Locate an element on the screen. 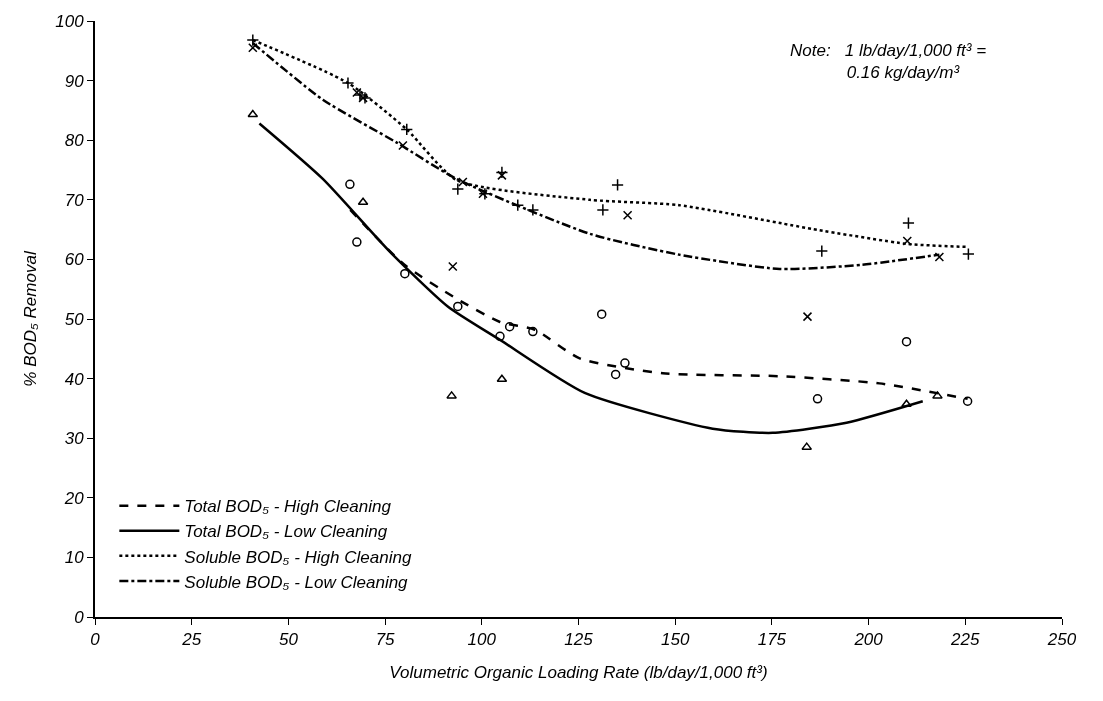  y-tick-label: 20 is located at coordinates (74, 498).